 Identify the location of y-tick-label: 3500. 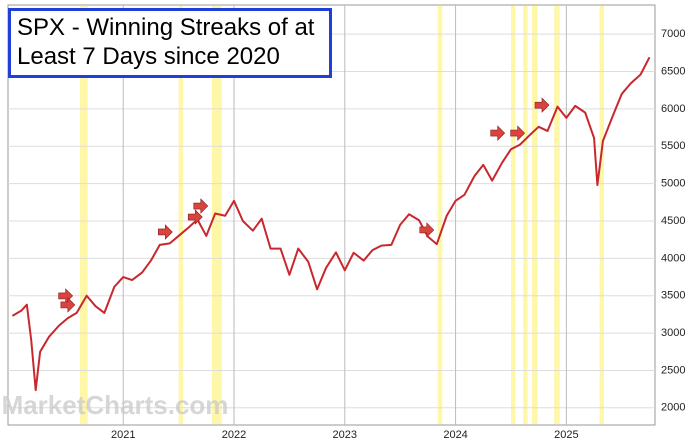
(673, 296).